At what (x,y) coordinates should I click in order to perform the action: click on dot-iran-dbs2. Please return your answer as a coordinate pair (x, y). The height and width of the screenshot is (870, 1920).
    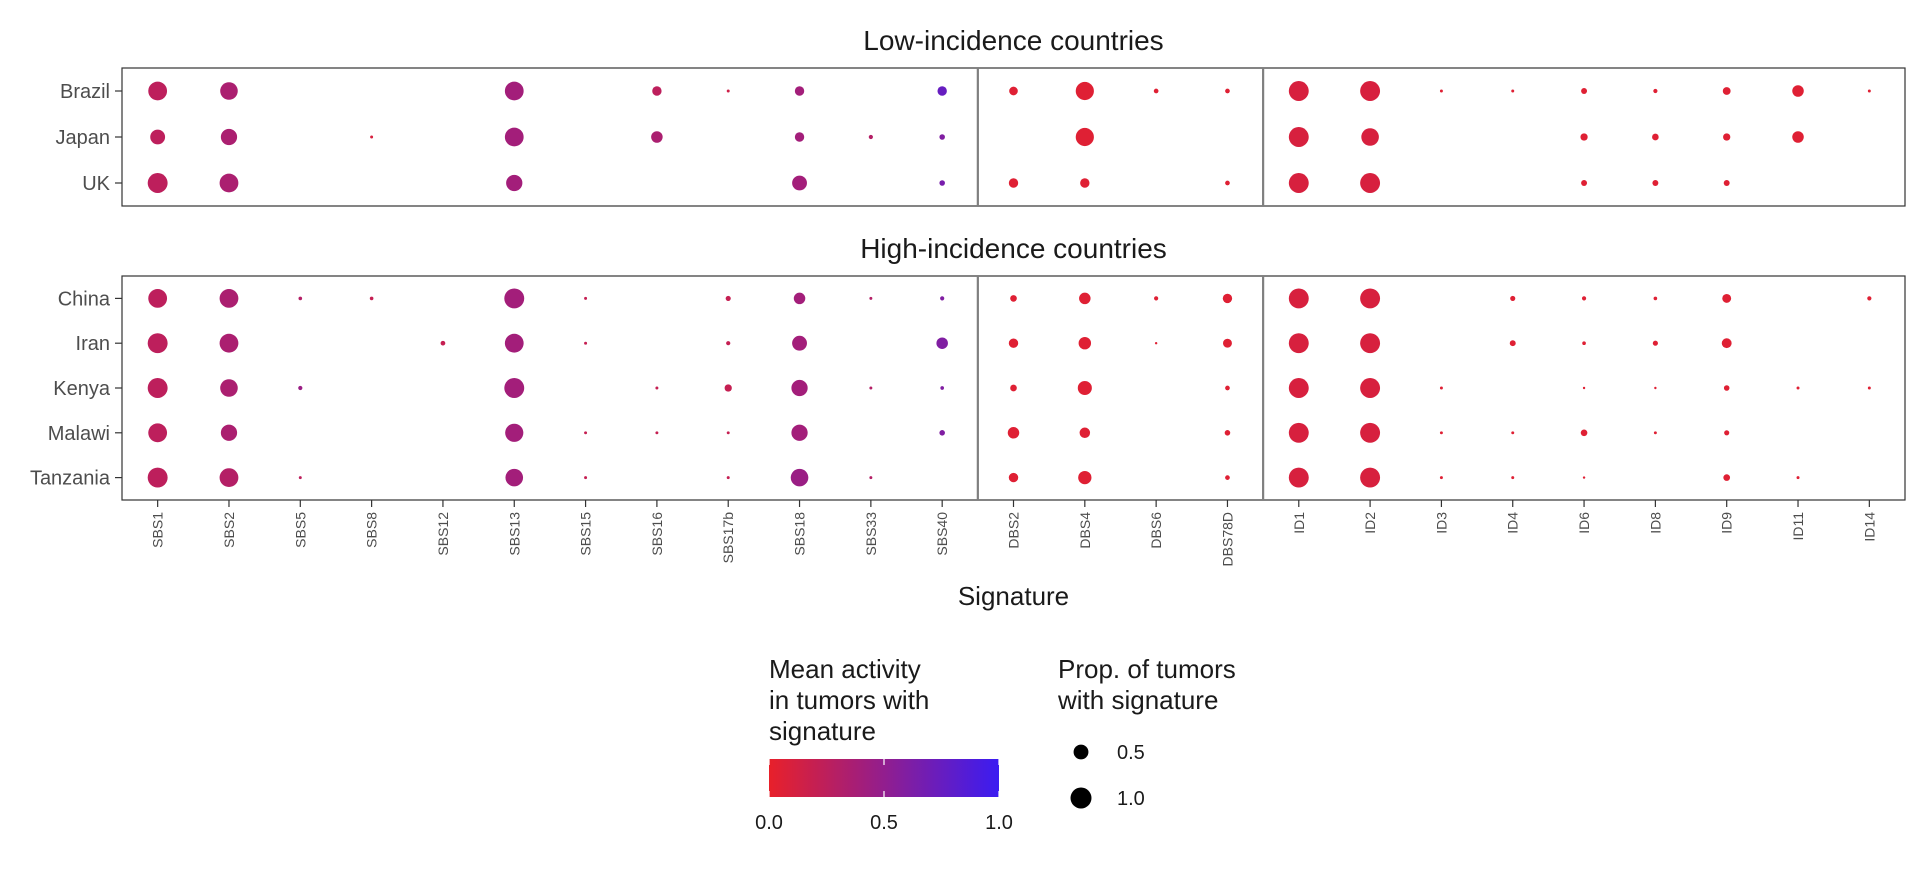
    Looking at the image, I should click on (1013, 343).